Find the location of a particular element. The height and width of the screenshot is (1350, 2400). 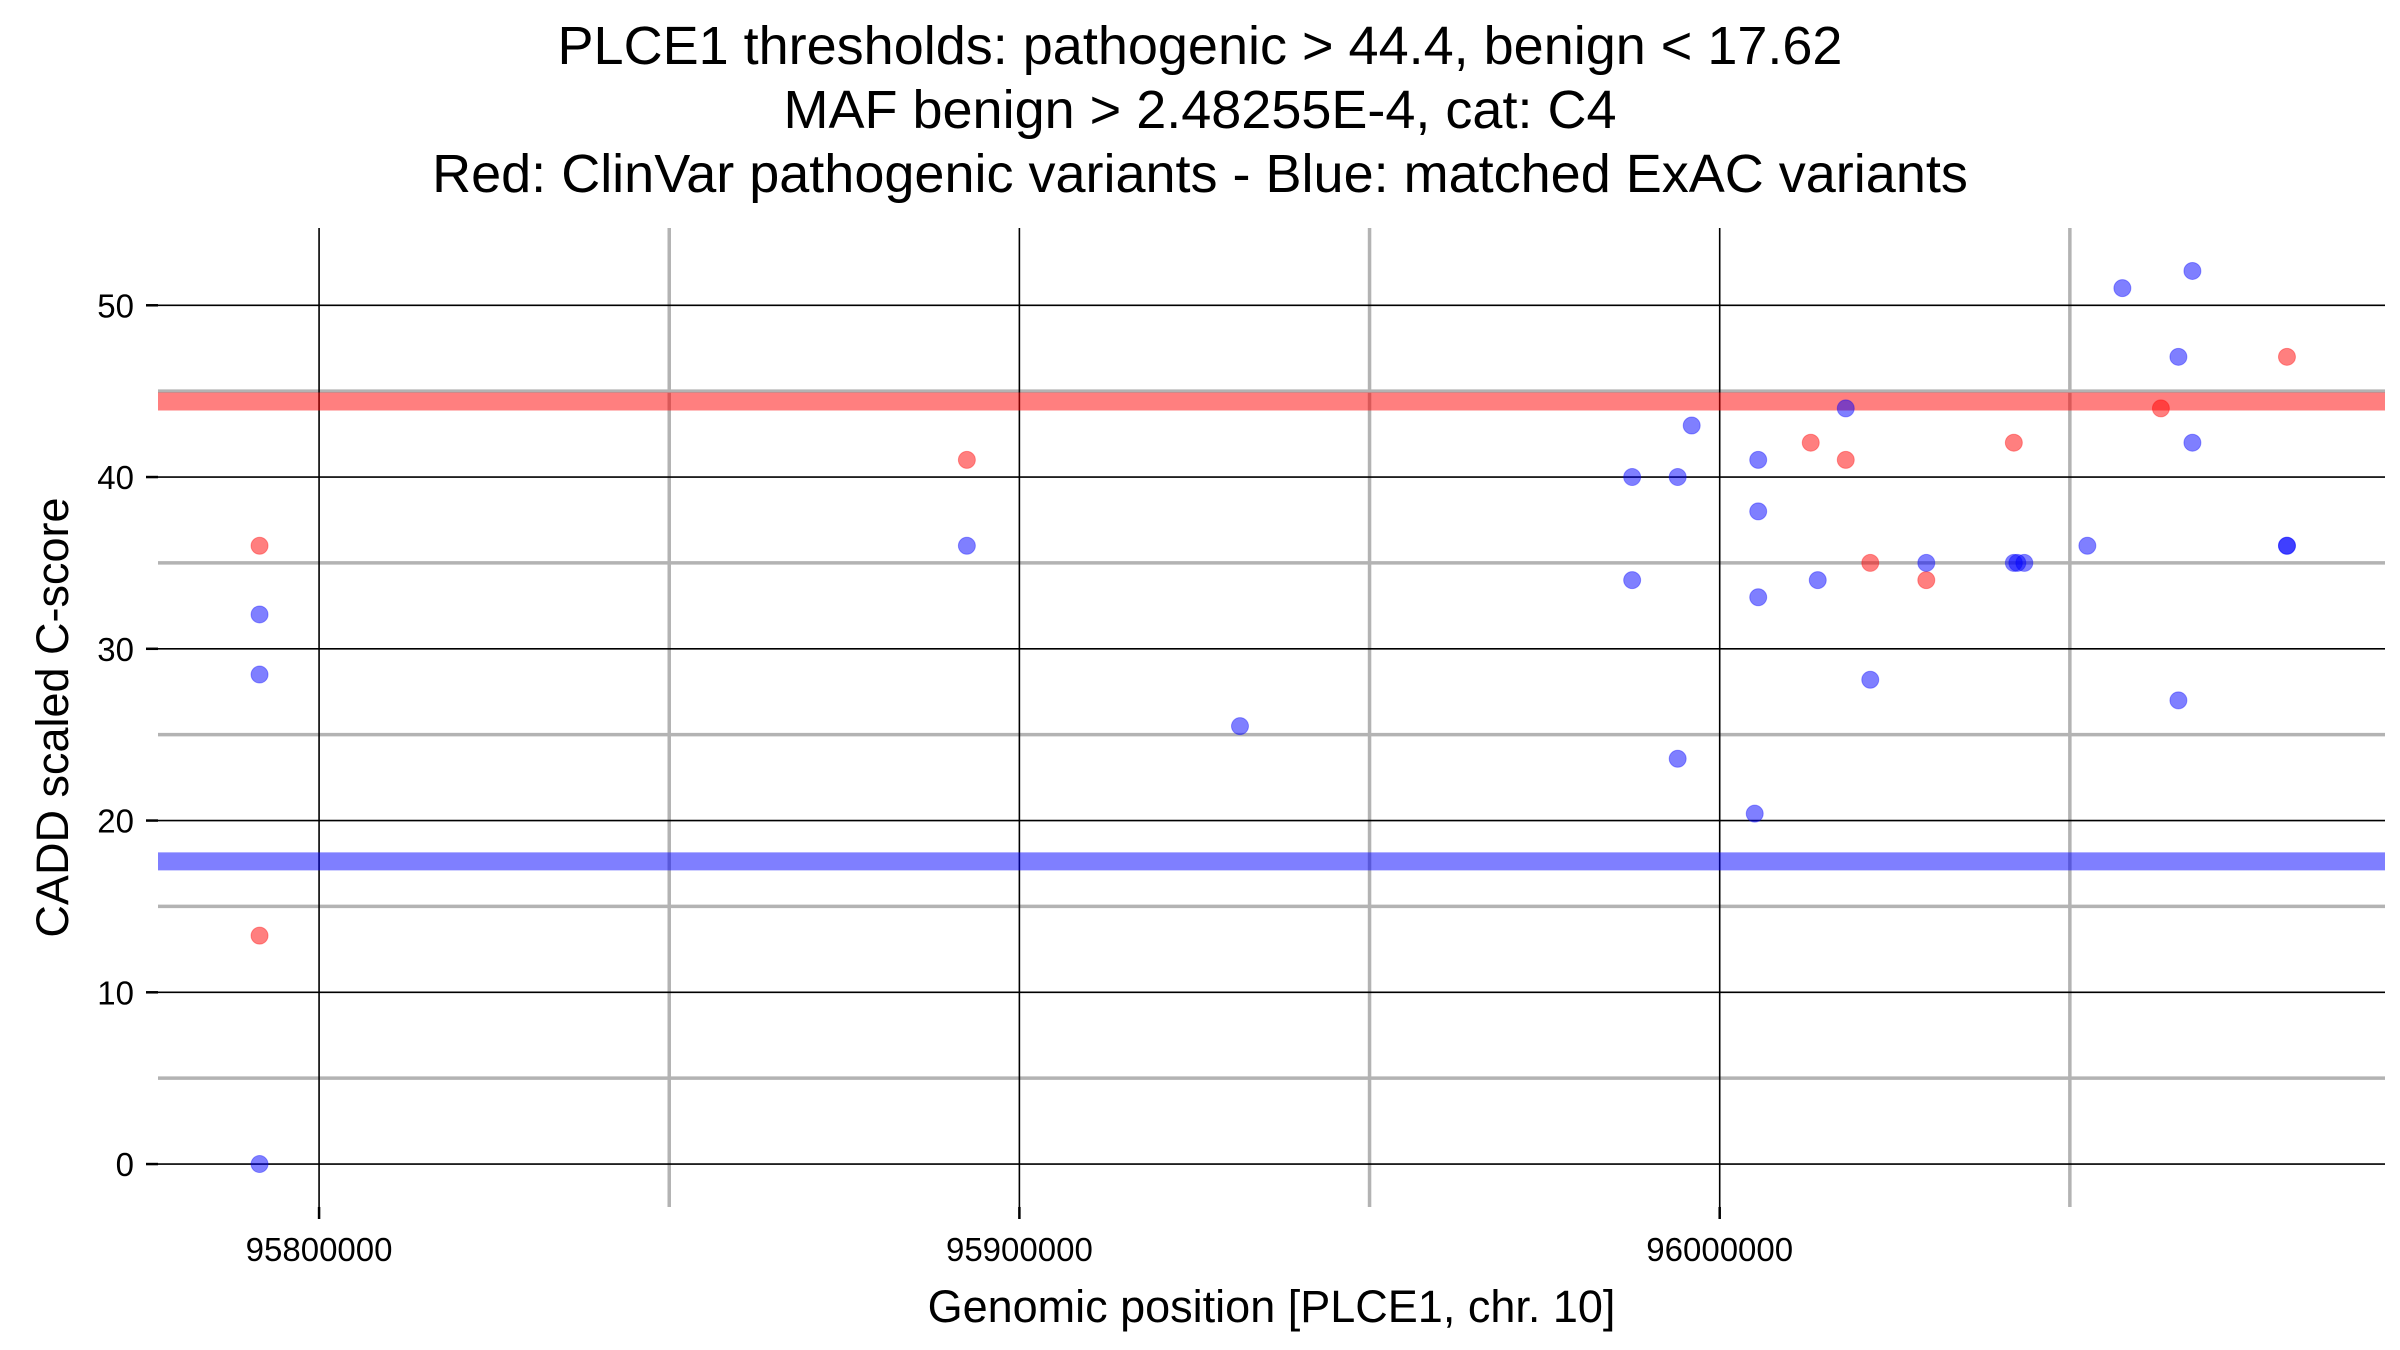

x-tick-label: 95900000 is located at coordinates (1019, 1249).